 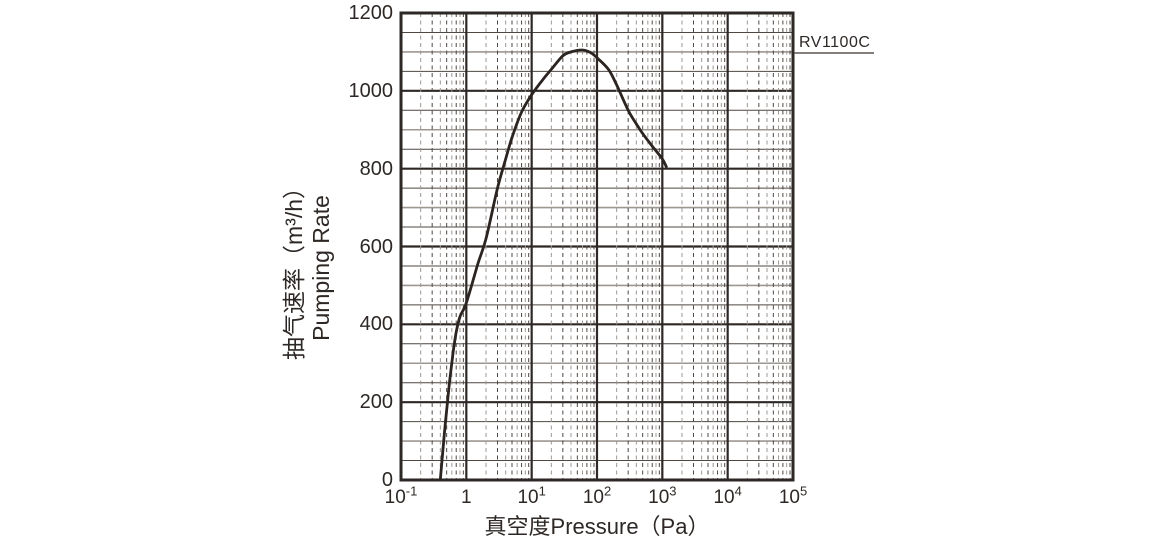 What do you see at coordinates (531, 495) in the screenshot?
I see `x-tick-label: 10¹` at bounding box center [531, 495].